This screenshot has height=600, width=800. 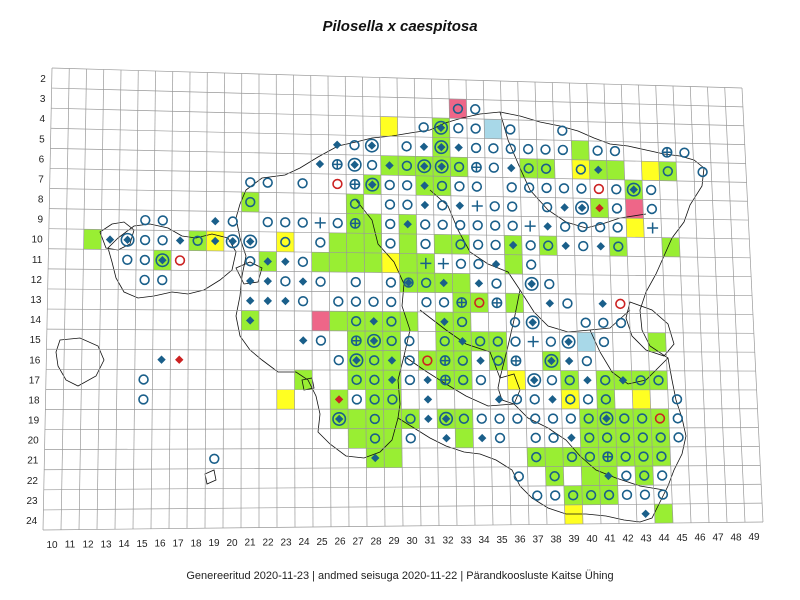 I want to click on red-diamond-marker, so click(x=599, y=208).